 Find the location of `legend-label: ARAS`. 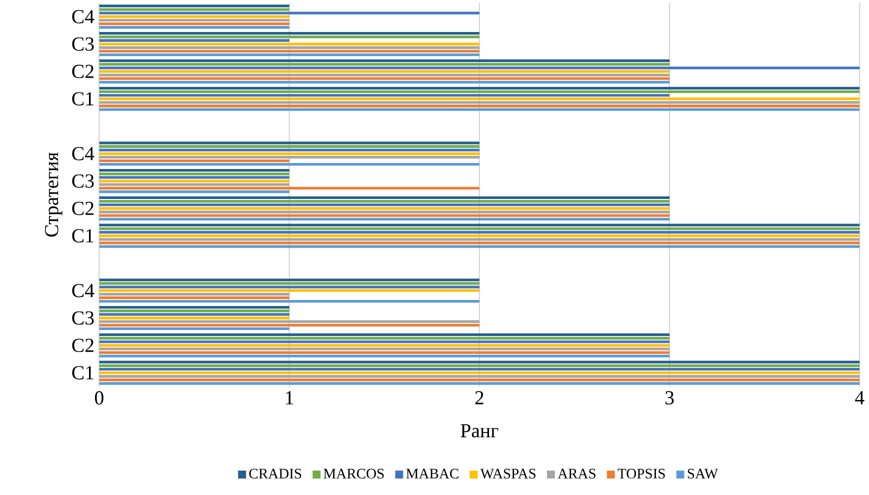

legend-label: ARAS is located at coordinates (577, 473).